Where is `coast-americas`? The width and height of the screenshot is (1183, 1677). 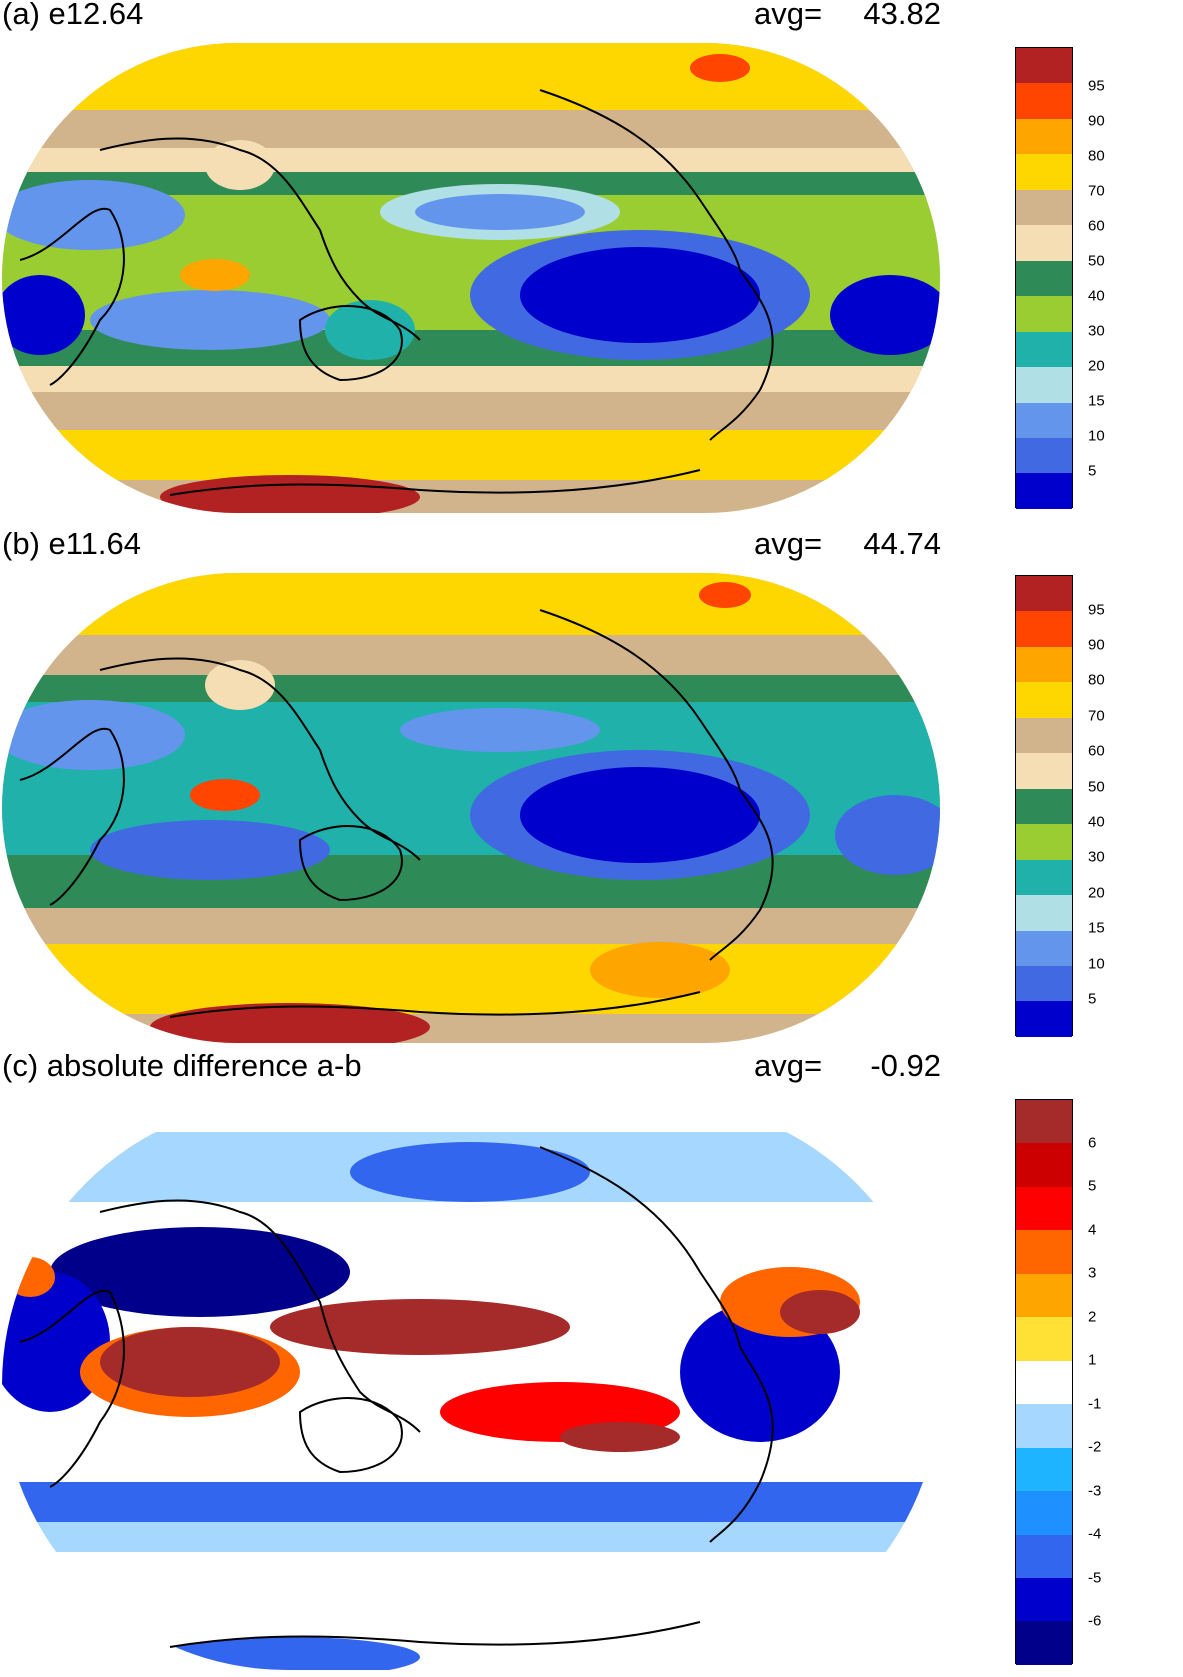
coast-americas is located at coordinates (656, 785).